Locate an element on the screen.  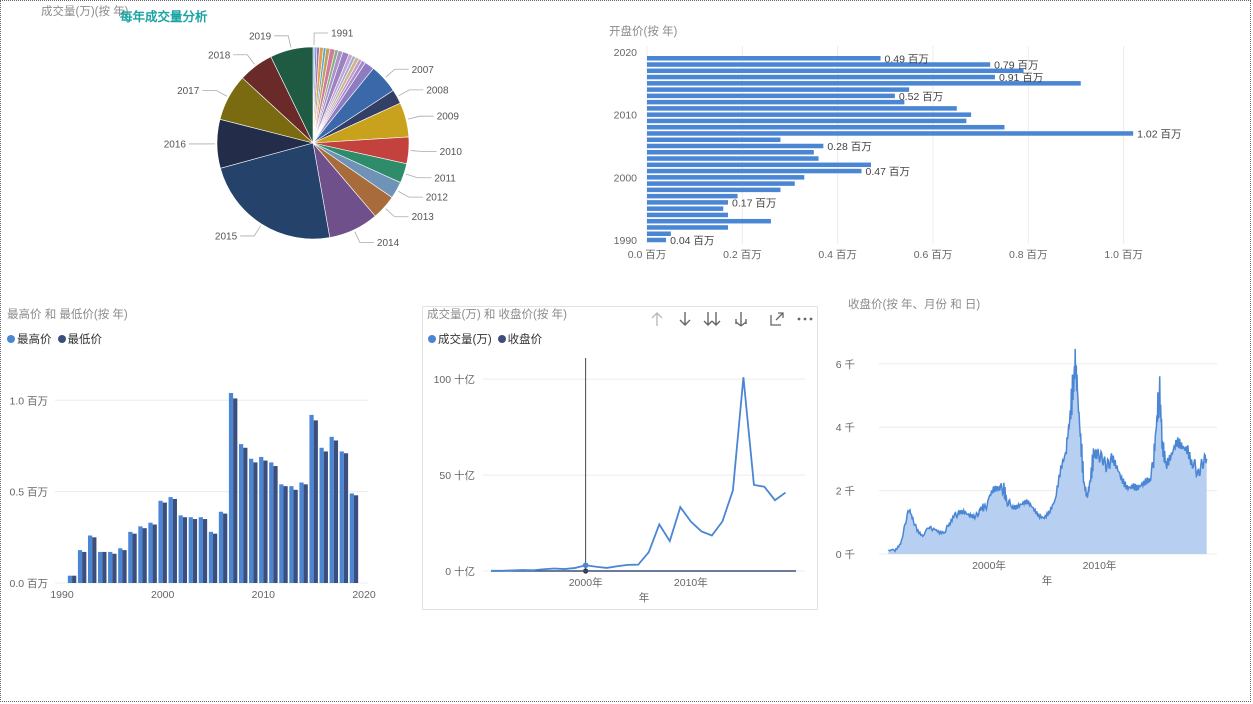
bar-2006 is located at coordinates (714, 139).